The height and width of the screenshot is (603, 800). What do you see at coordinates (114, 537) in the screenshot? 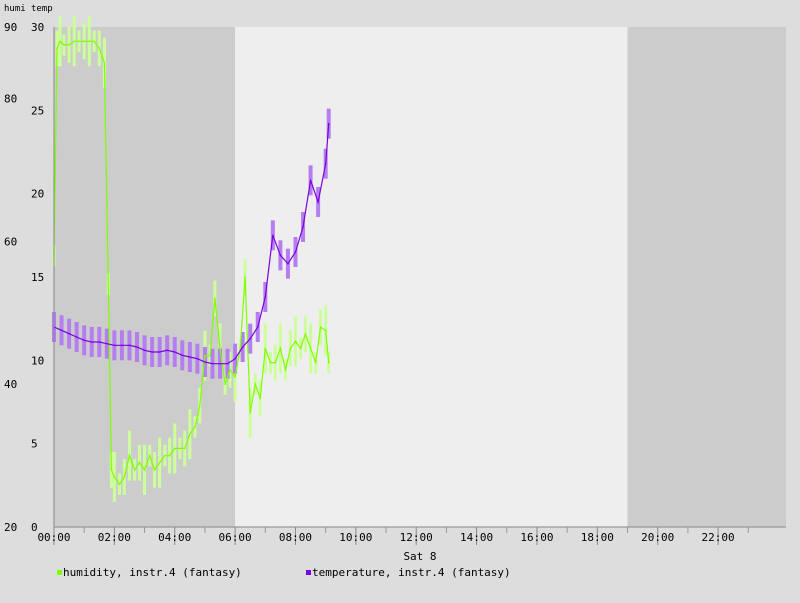
I see `x-tick-label: 02:00` at bounding box center [114, 537].